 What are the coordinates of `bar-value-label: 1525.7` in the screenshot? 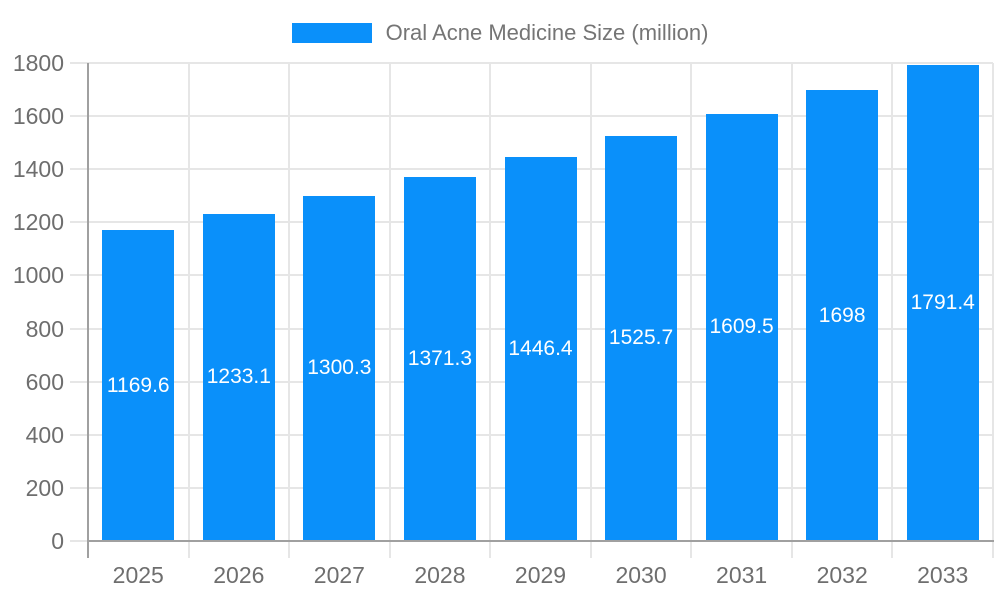 It's located at (641, 338).